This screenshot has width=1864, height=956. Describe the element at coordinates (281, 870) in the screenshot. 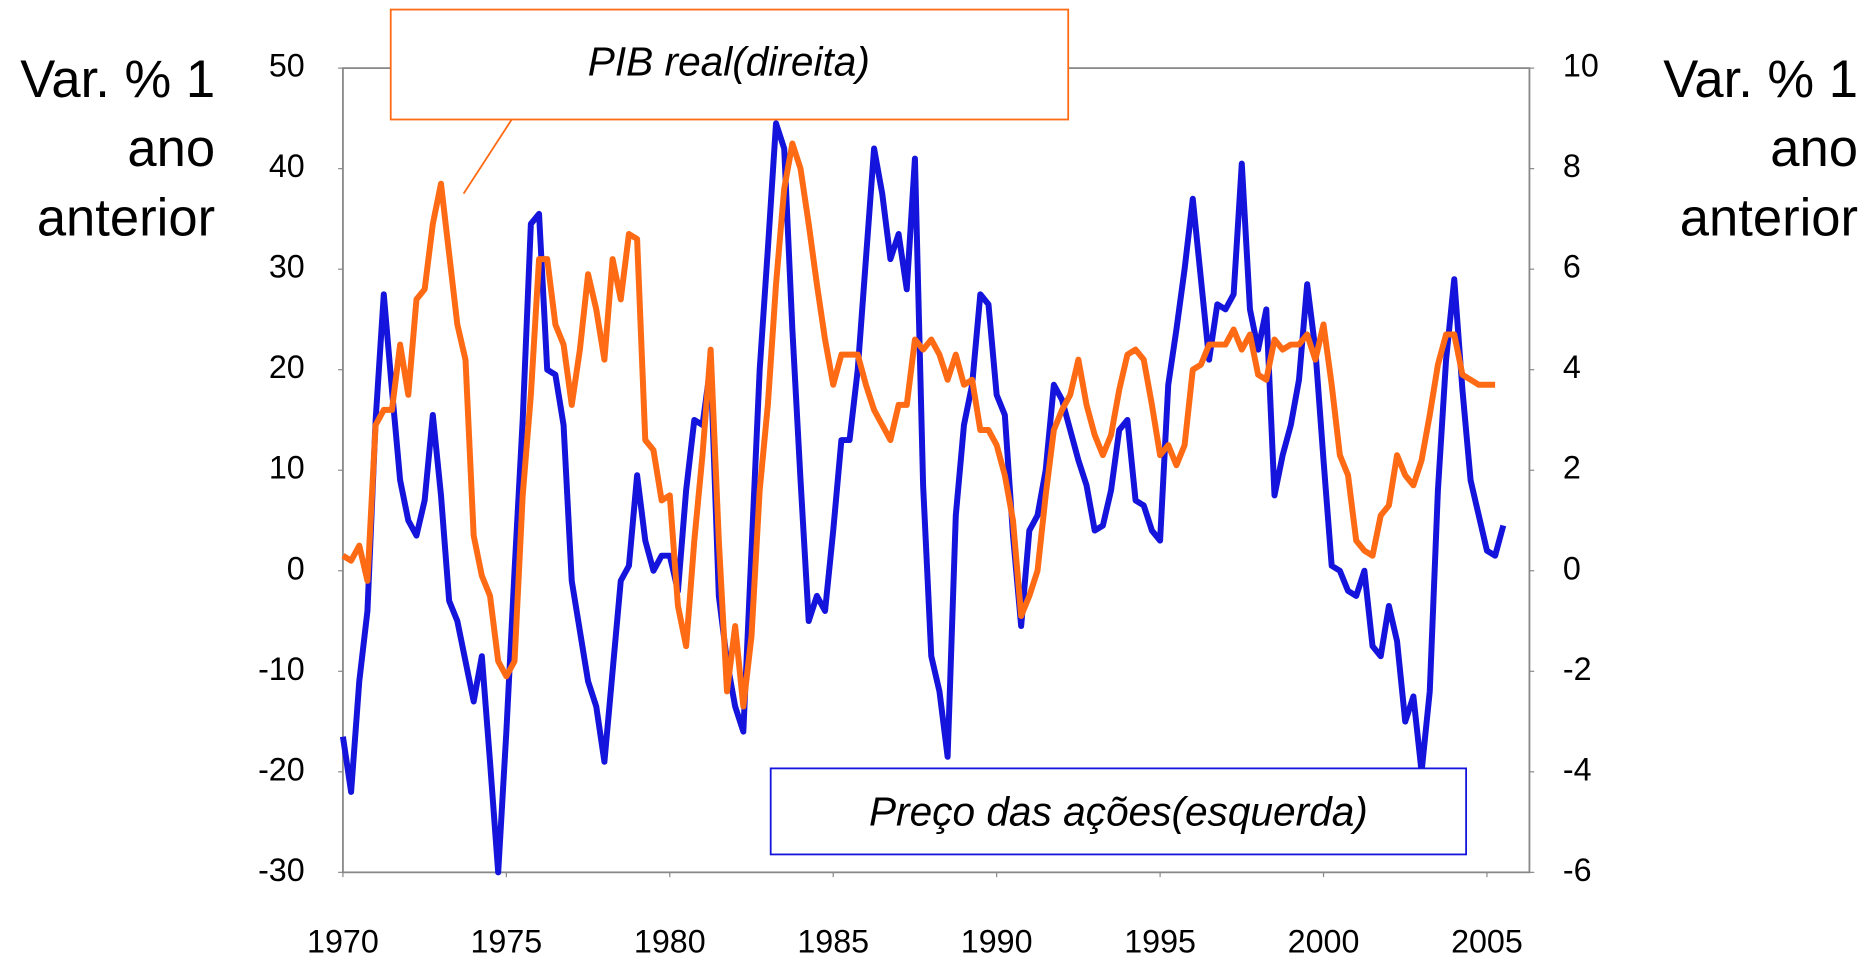

I see `y-tick-label: -30` at that location.